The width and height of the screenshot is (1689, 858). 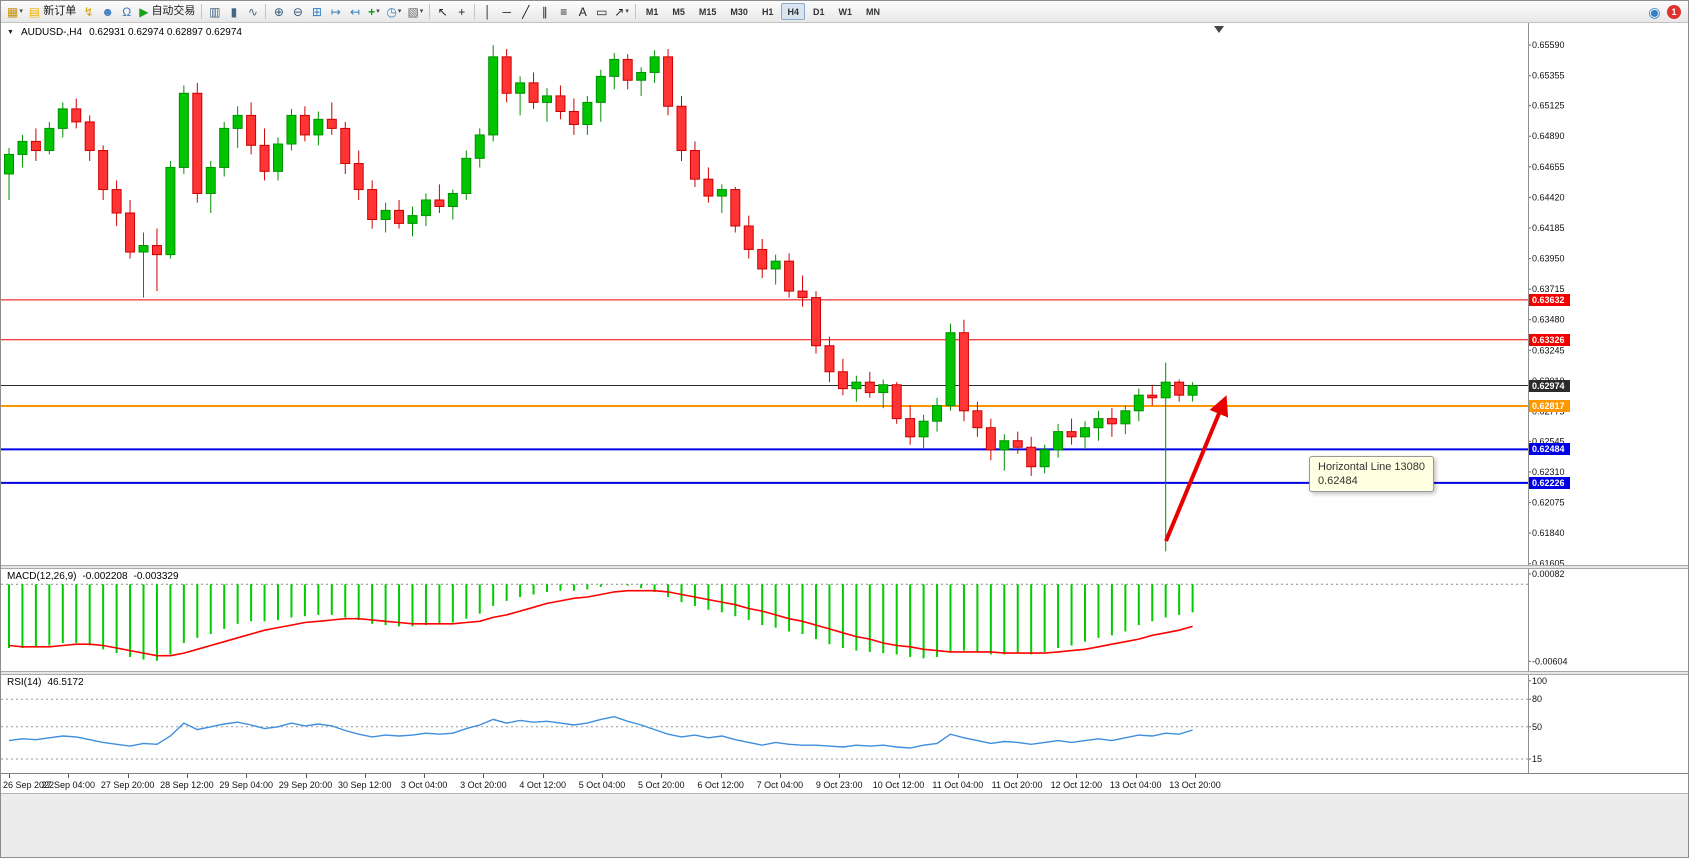 I want to click on new-order-button: ▤ 新订单, so click(x=52, y=12).